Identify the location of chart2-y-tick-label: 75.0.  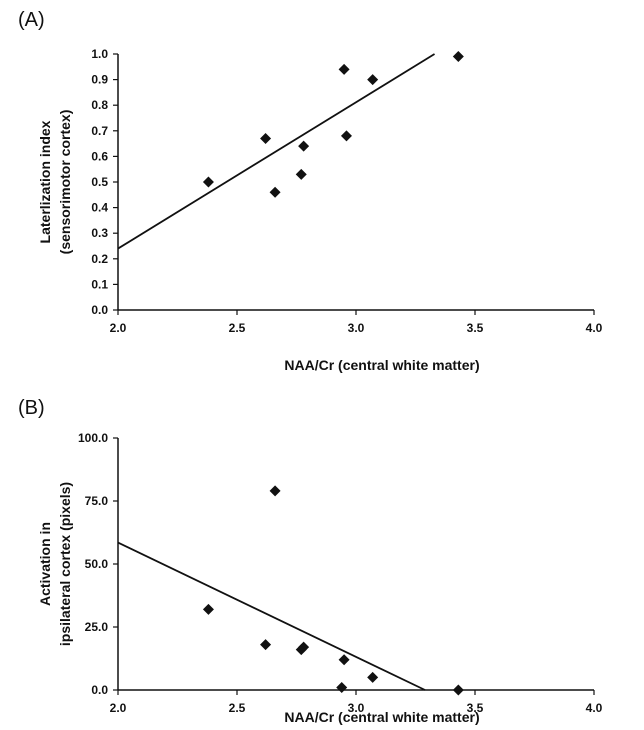
(97, 501).